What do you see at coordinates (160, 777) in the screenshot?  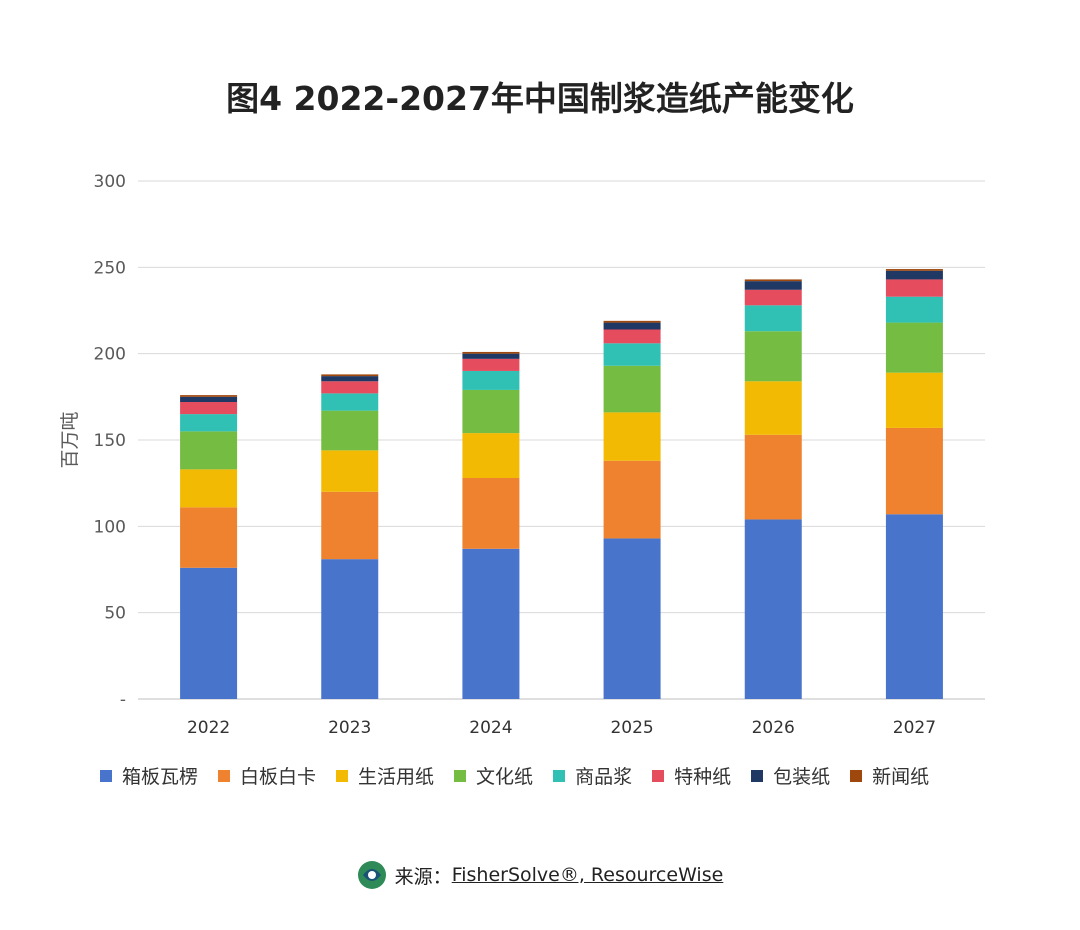 I see `legend-label: 箱板瓦楞` at bounding box center [160, 777].